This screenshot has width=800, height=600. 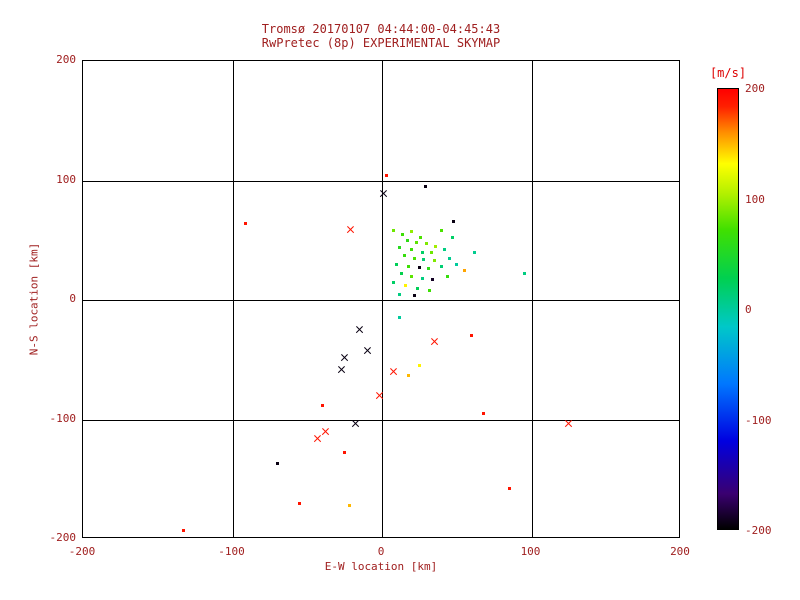 What do you see at coordinates (63, 418) in the screenshot?
I see `y-tick-label: -100` at bounding box center [63, 418].